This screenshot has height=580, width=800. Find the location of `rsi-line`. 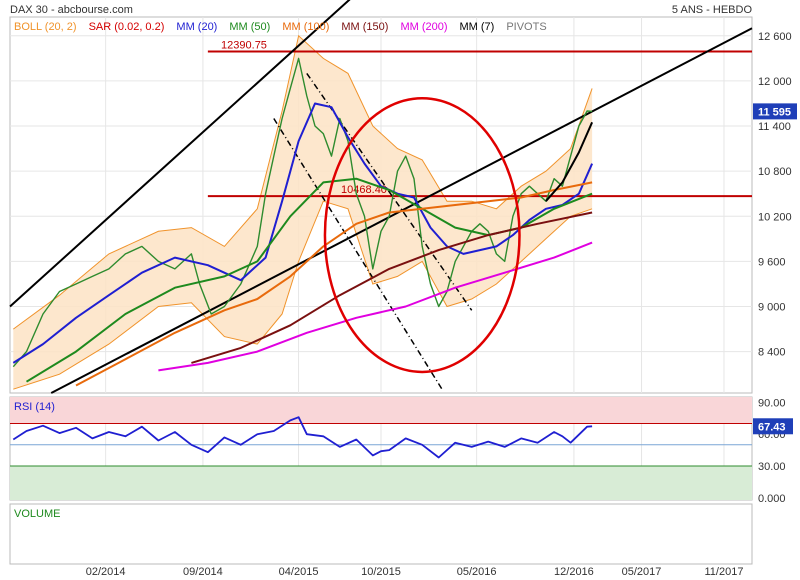

rsi-line is located at coordinates (302, 437).